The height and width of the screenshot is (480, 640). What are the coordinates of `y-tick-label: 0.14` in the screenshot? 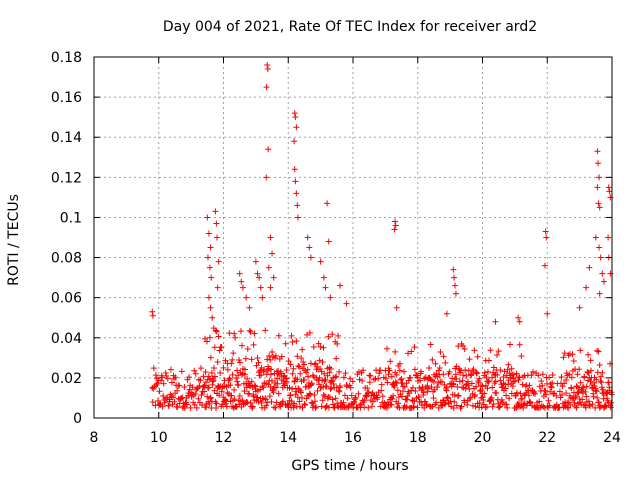 It's located at (66, 138).